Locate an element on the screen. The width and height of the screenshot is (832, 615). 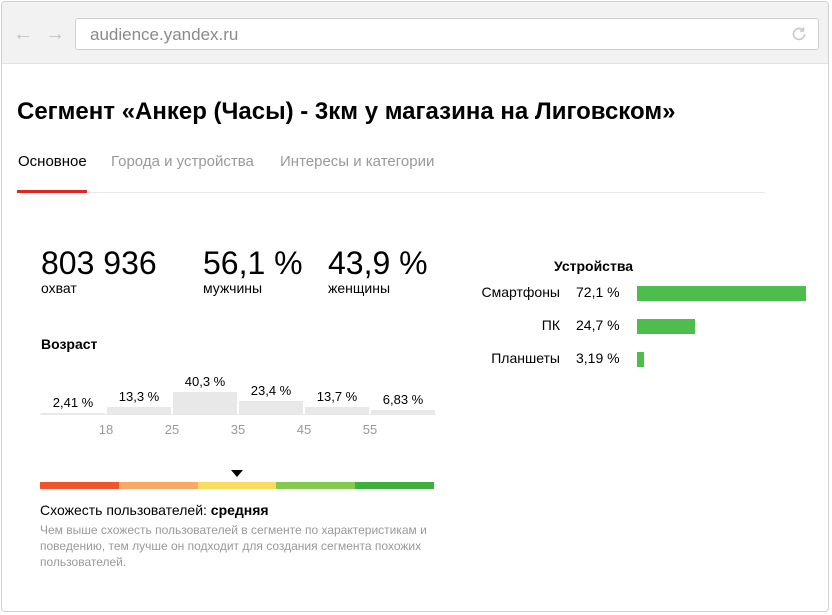
stat-male: 56,1 % мужчины is located at coordinates (253, 271).